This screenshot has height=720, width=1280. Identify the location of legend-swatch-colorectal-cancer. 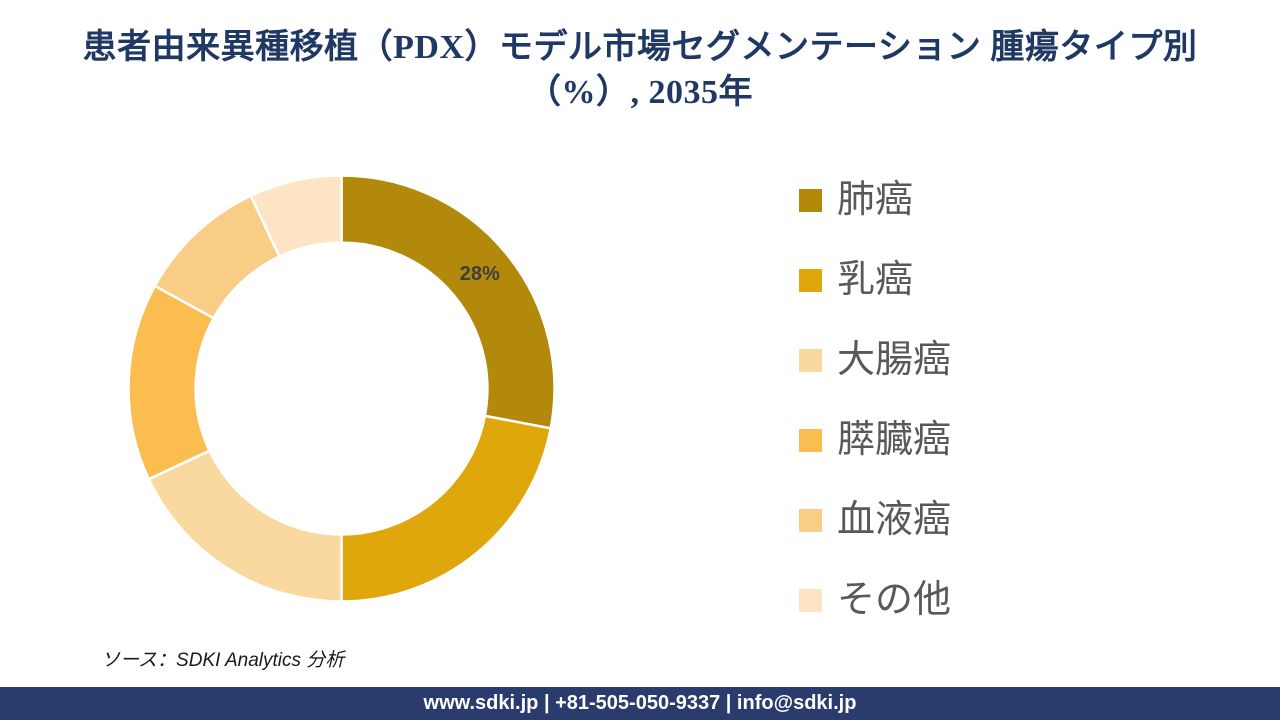
(810, 360).